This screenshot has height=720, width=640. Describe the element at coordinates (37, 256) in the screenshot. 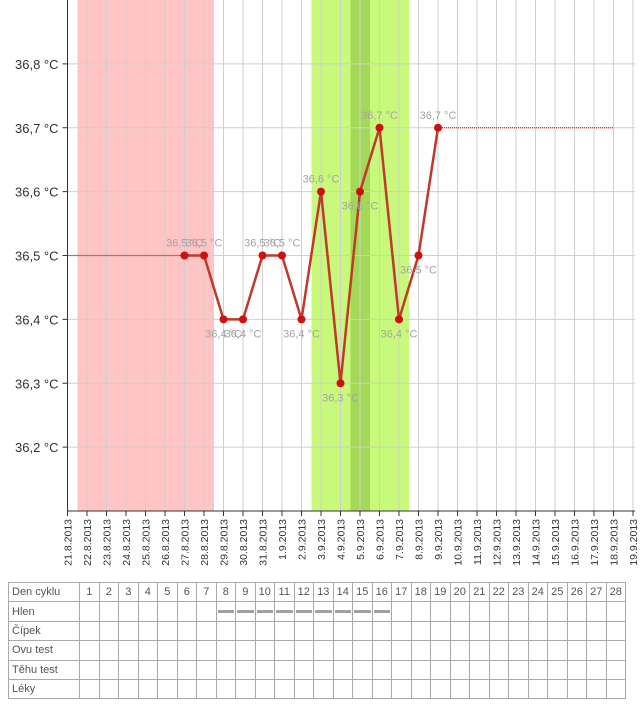

I see `y-tick-label: 36,5 °C` at that location.